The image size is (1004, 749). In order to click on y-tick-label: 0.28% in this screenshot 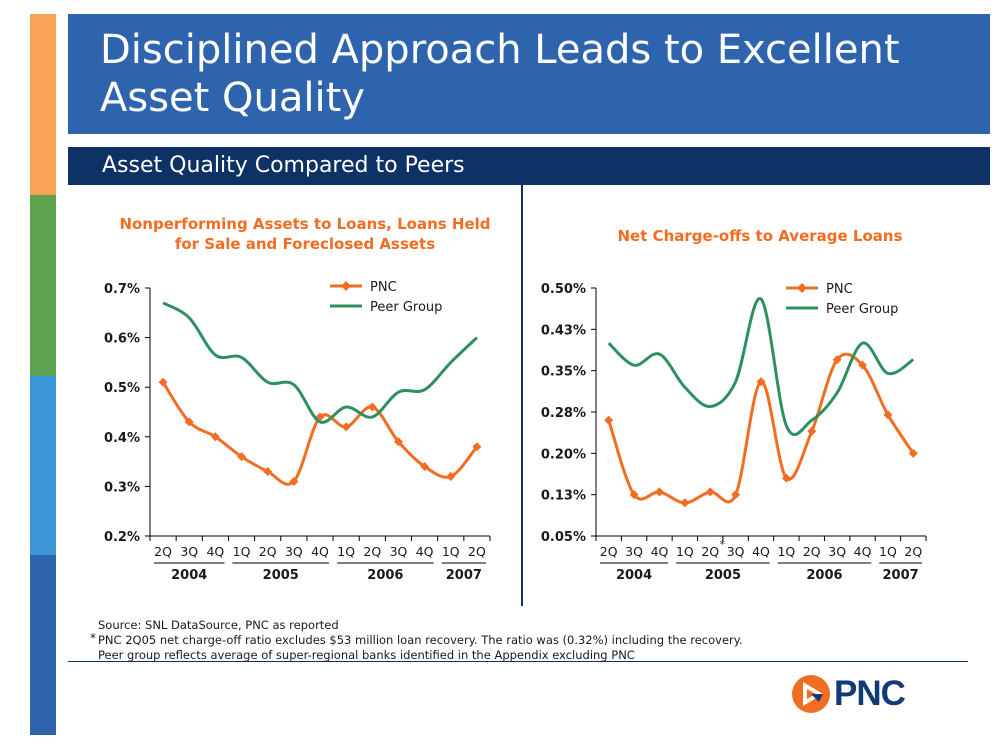, I will do `click(563, 413)`.